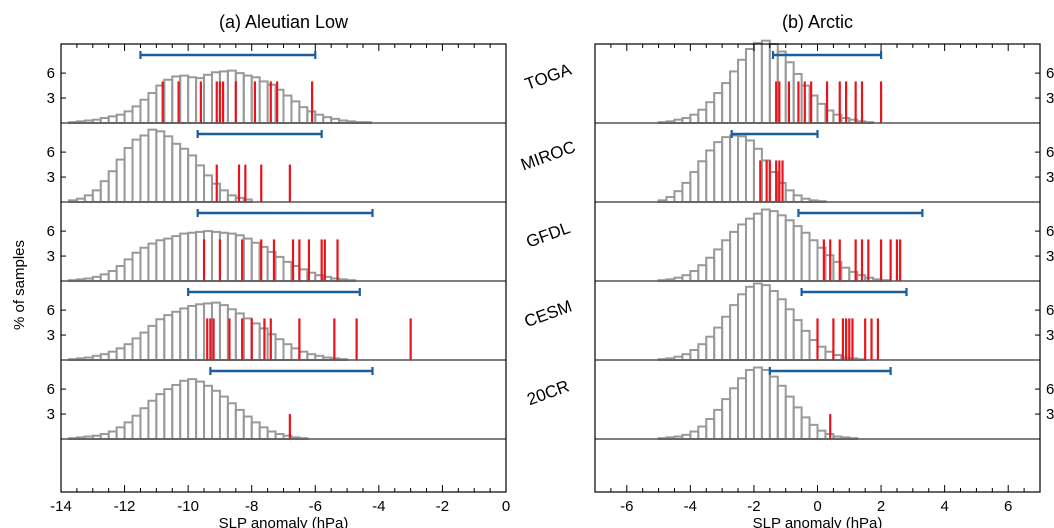 Image resolution: width=1054 pixels, height=528 pixels. What do you see at coordinates (378, 506) in the screenshot?
I see `x-tick-label: -4` at bounding box center [378, 506].